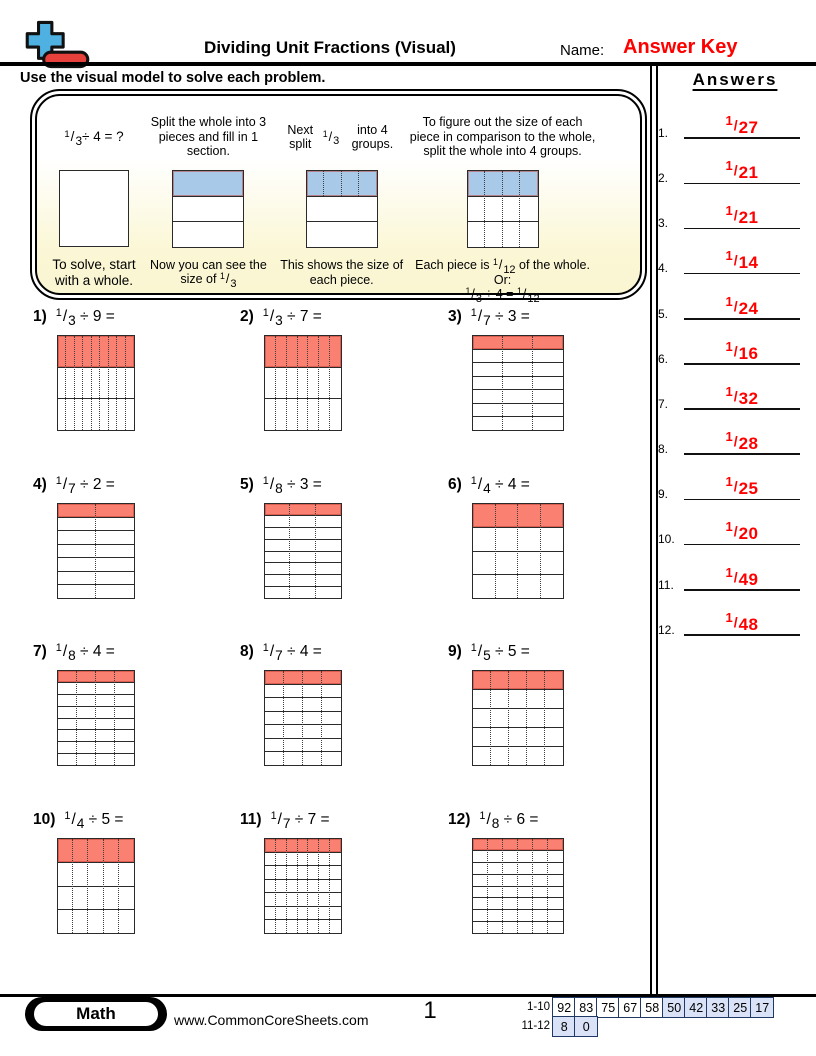 This screenshot has width=816, height=1056. Describe the element at coordinates (510, 651) in the screenshot. I see `problem-operation: ÷ 5 =` at that location.